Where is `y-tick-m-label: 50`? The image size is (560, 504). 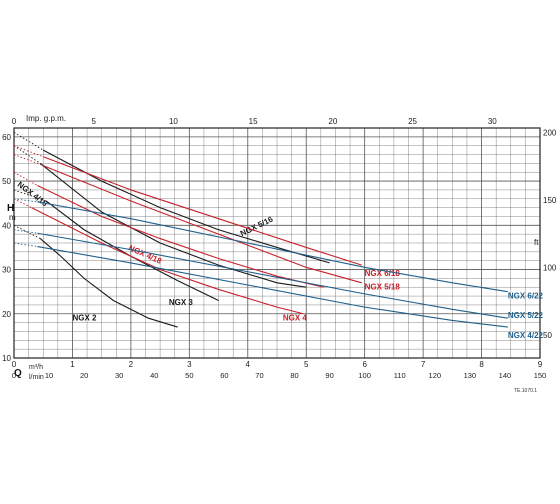
y-tick-m-label: 50 is located at coordinates (6, 181).